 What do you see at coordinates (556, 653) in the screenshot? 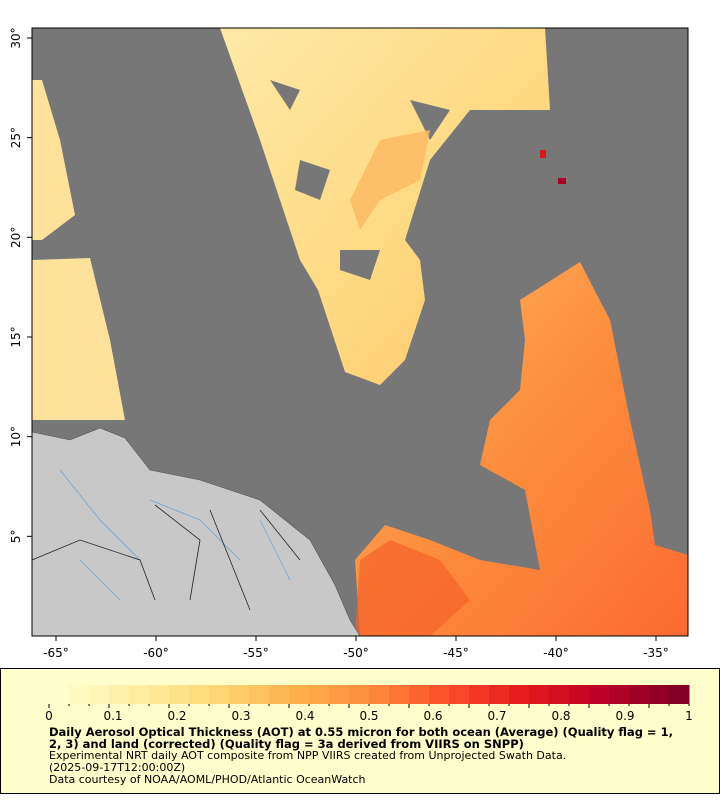
I see `x-tick-label: -40°` at bounding box center [556, 653].